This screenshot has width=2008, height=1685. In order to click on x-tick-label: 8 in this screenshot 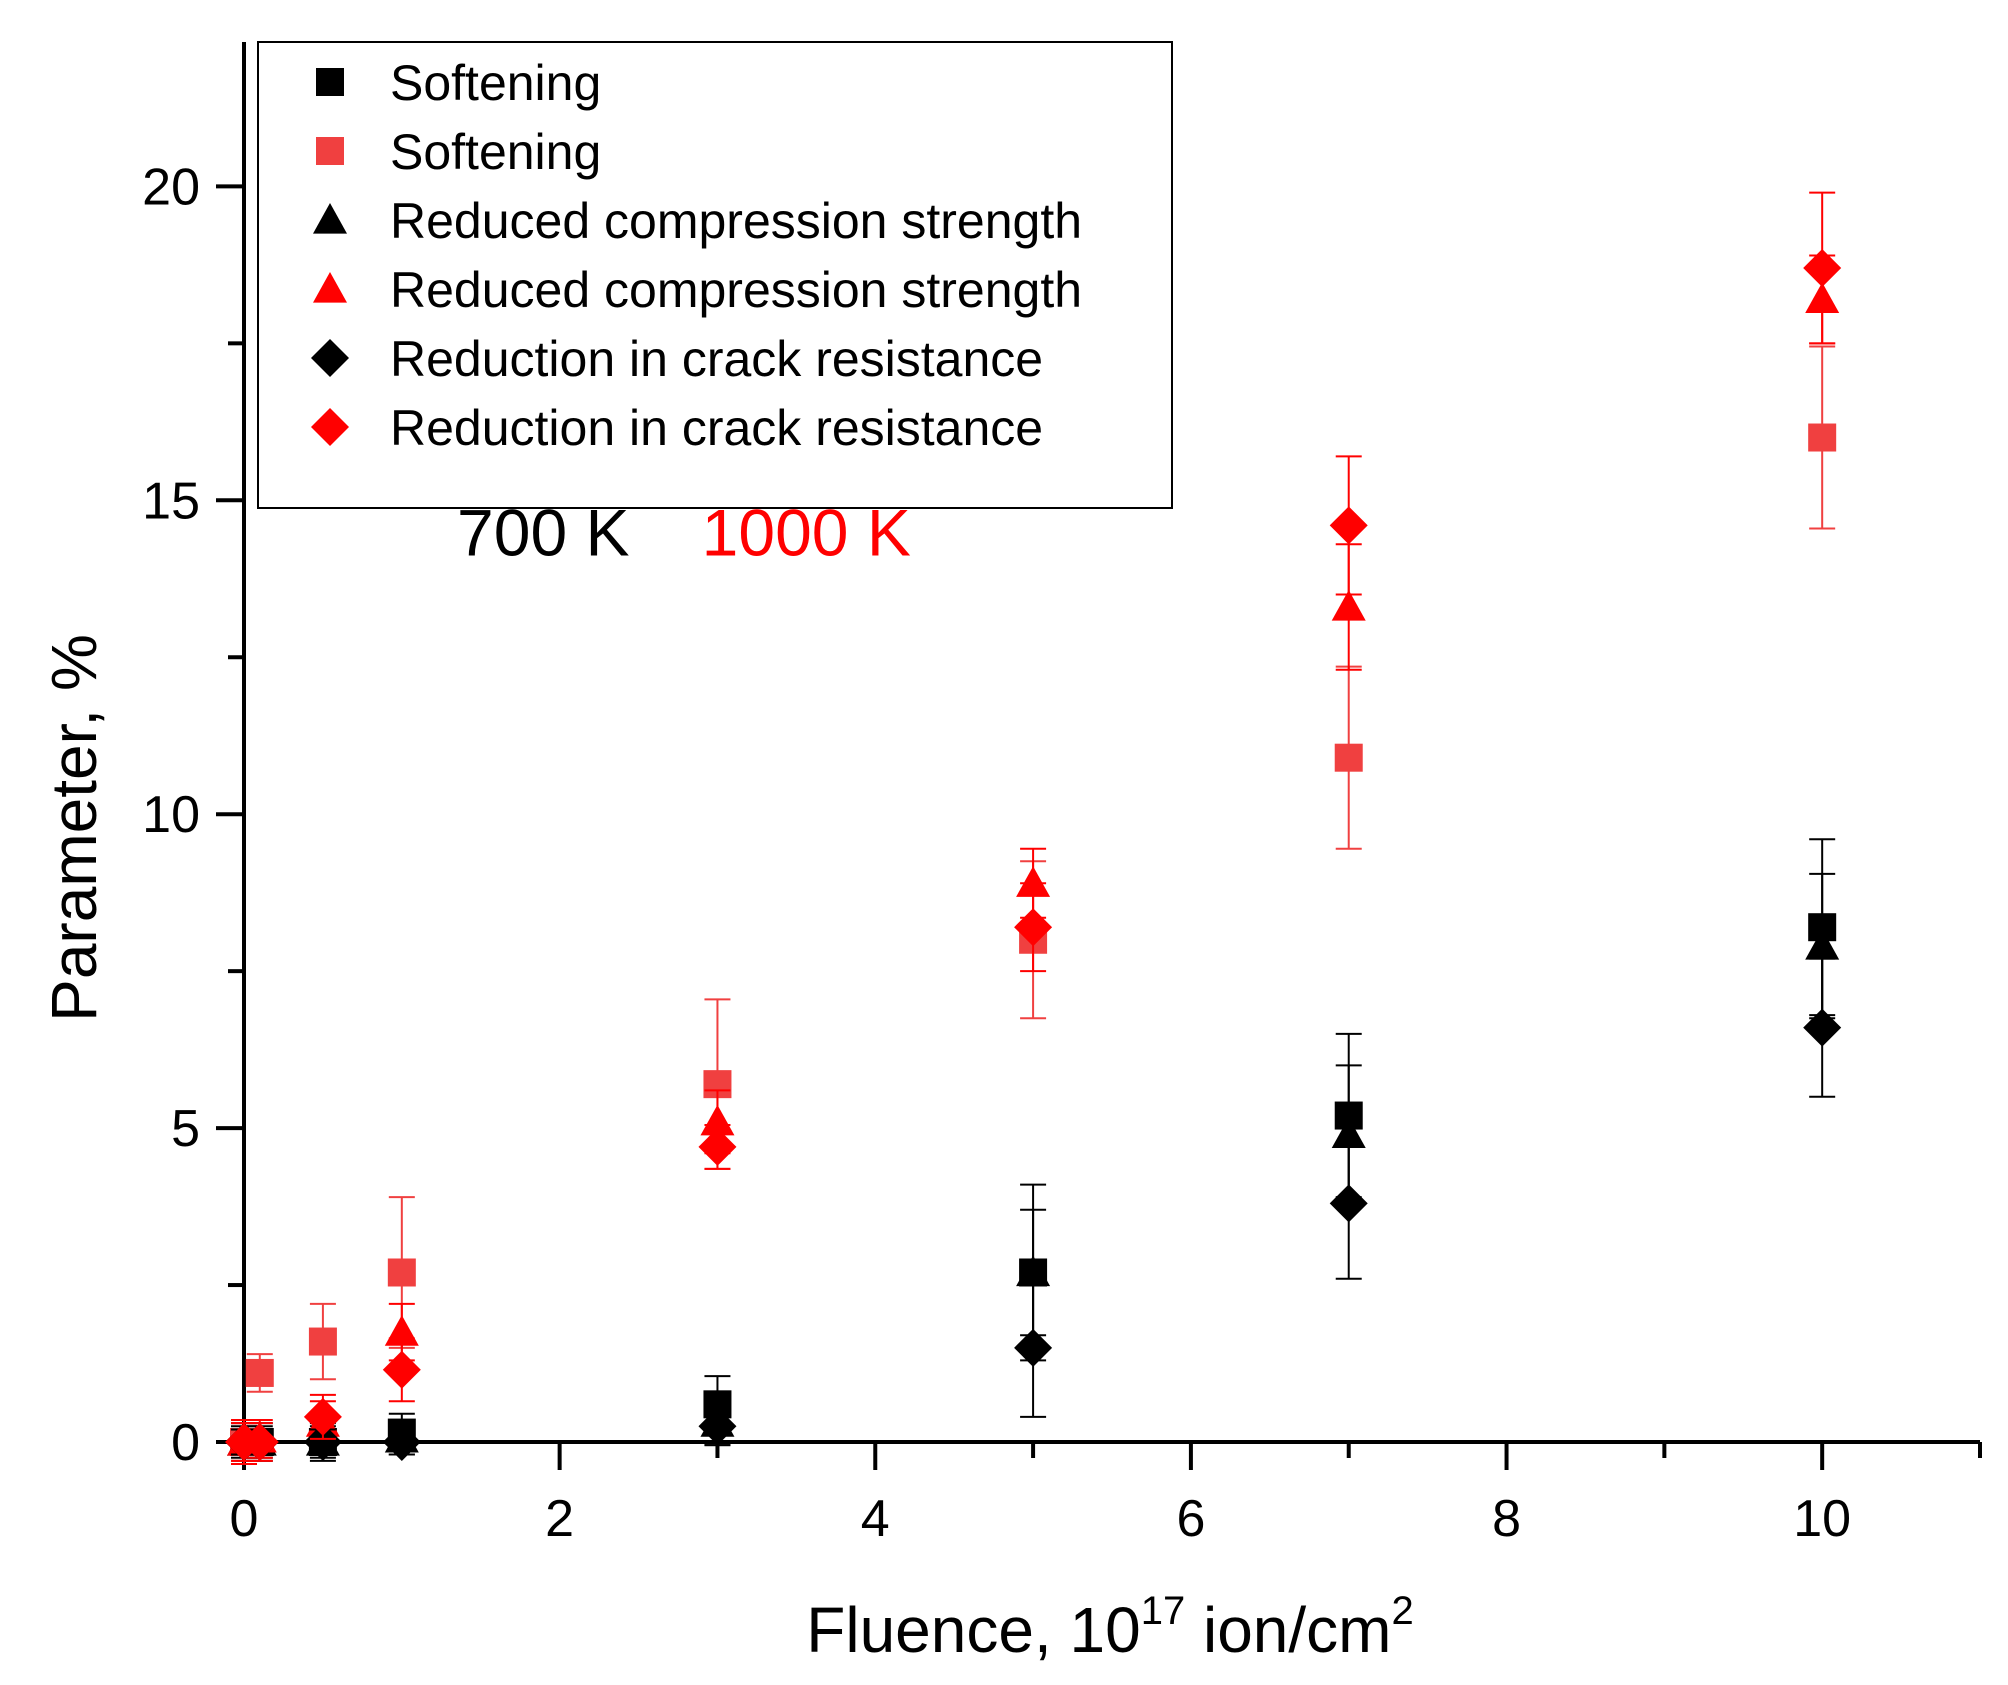, I will do `click(1506, 1519)`.